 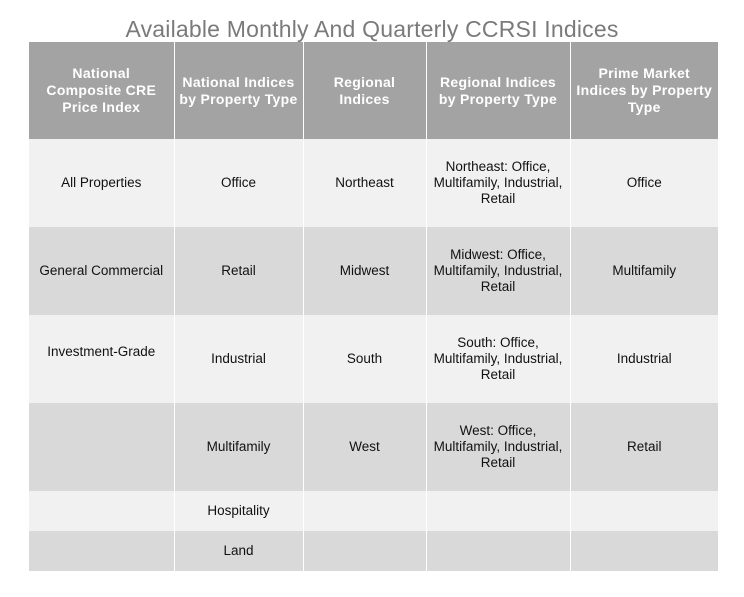 I want to click on table-cell: All Properties, so click(x=102, y=183).